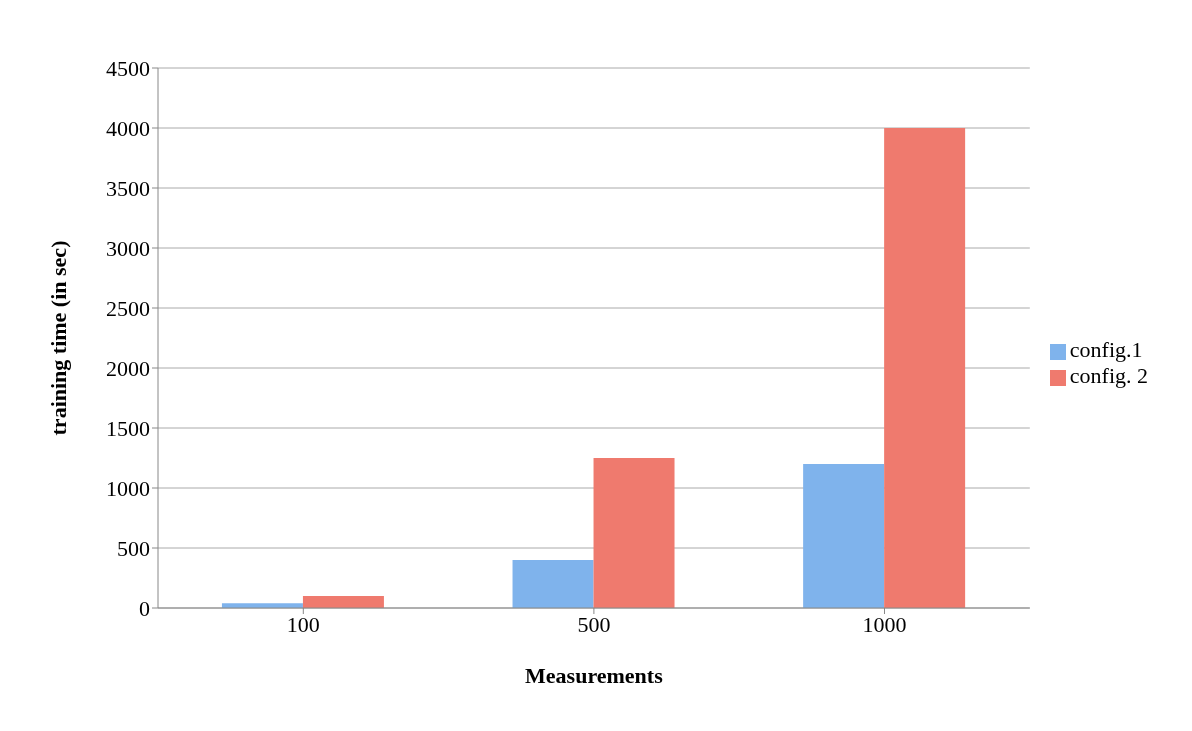  What do you see at coordinates (128, 188) in the screenshot?
I see `y-tick-label: 3500` at bounding box center [128, 188].